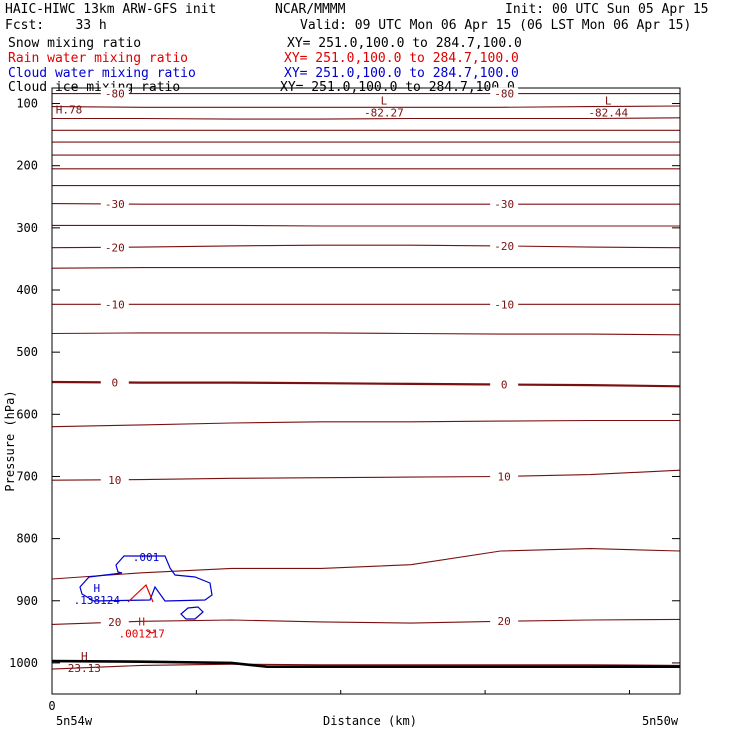 The width and height of the screenshot is (740, 740). What do you see at coordinates (56, 25) in the screenshot?
I see `forecast-hour: Fcst: 33 h` at bounding box center [56, 25].